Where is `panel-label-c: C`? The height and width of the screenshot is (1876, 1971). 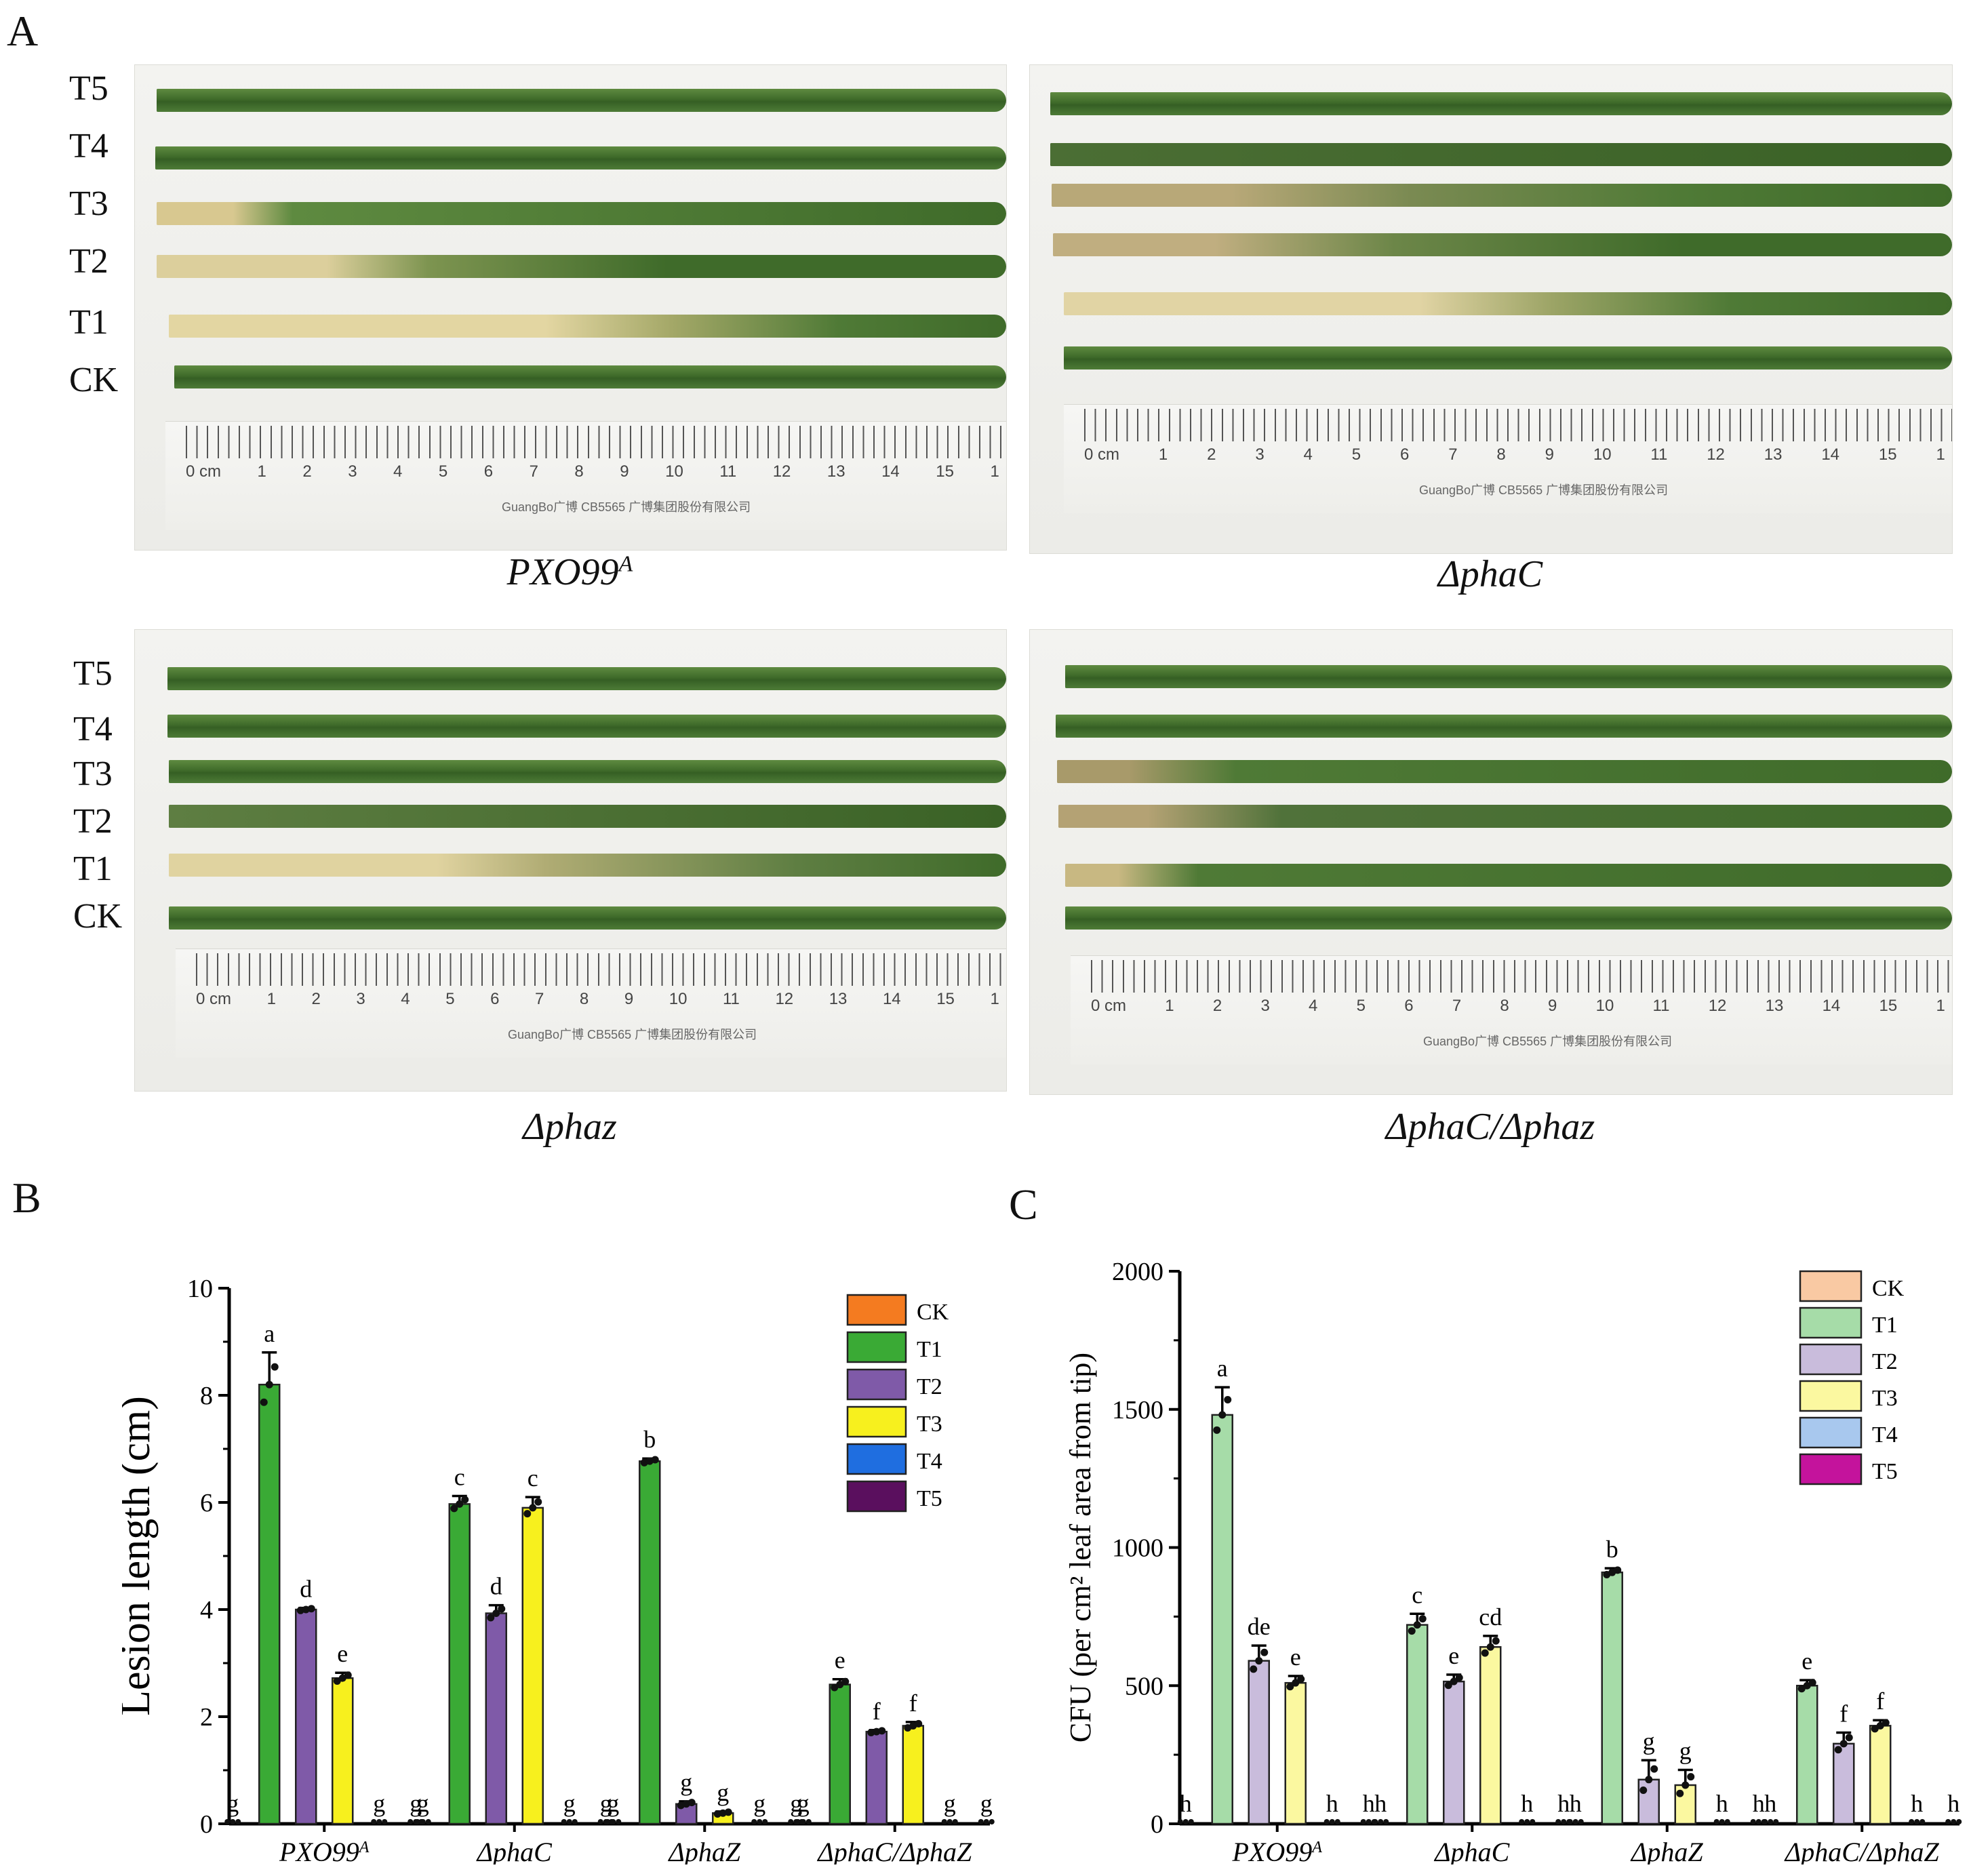 panel-label-c: C is located at coordinates (1023, 1205).